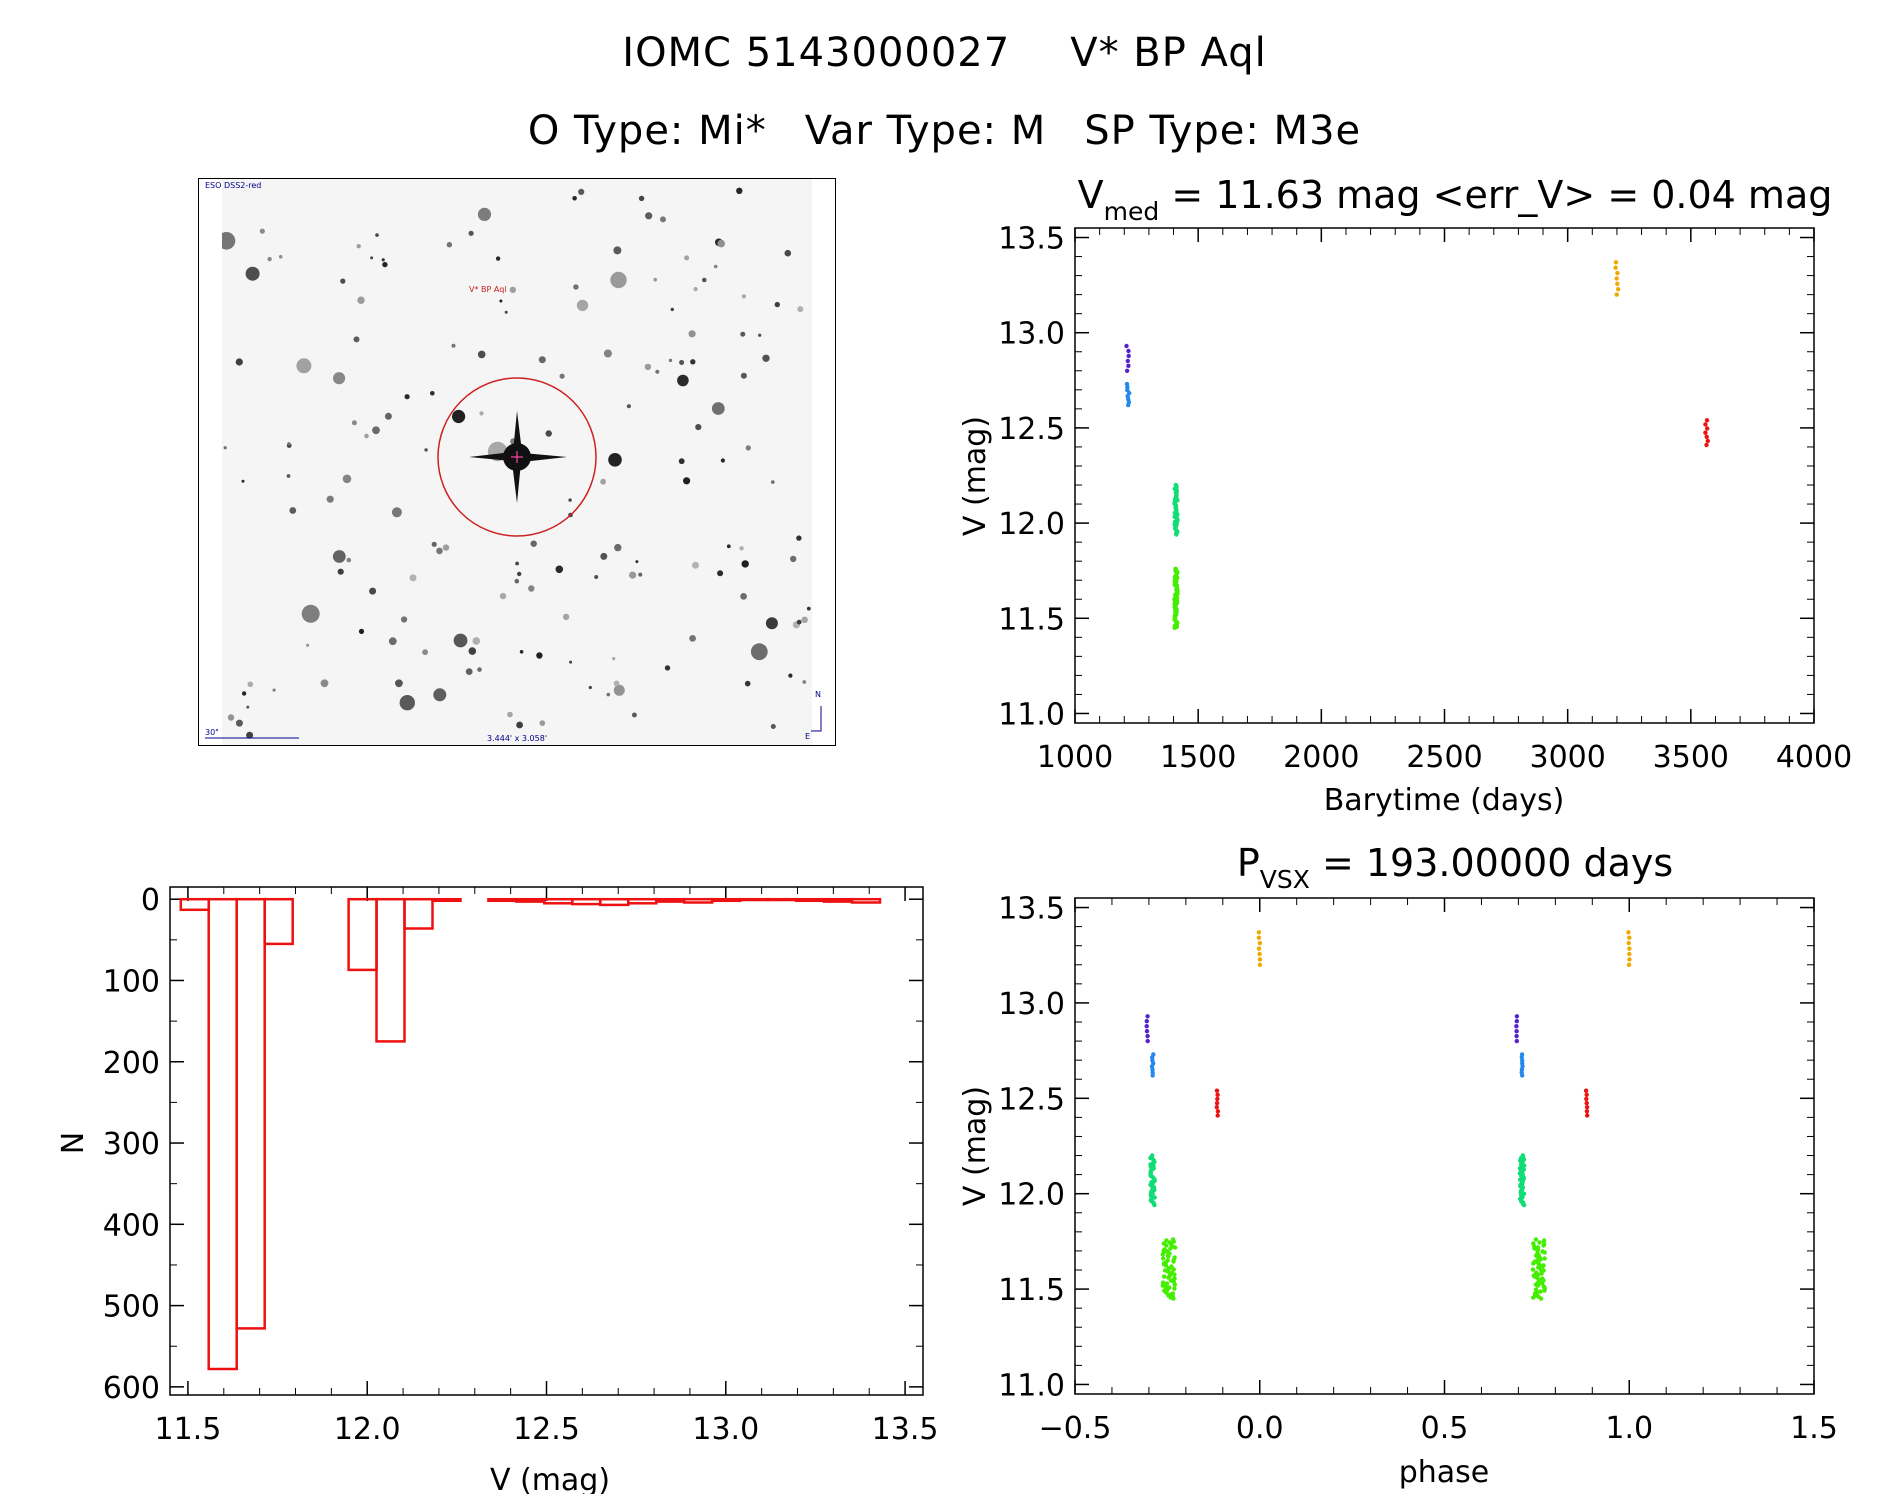  Describe the element at coordinates (1444, 757) in the screenshot. I see `x-tick-label: 2500` at that location.